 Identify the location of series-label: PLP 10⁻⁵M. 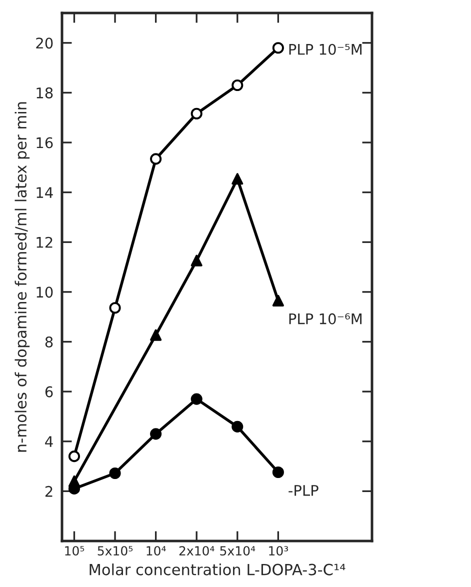
(325, 49).